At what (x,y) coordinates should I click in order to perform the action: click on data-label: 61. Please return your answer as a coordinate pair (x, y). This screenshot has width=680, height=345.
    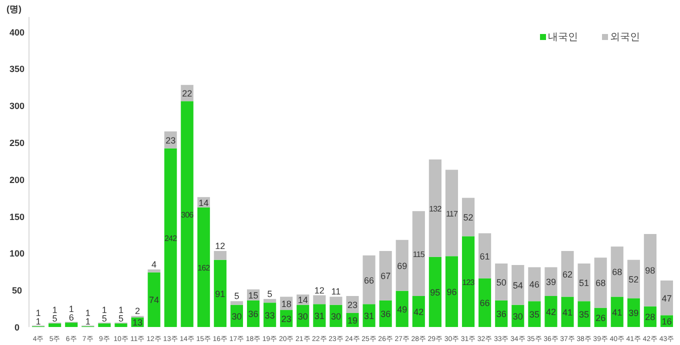
    Looking at the image, I should click on (485, 256).